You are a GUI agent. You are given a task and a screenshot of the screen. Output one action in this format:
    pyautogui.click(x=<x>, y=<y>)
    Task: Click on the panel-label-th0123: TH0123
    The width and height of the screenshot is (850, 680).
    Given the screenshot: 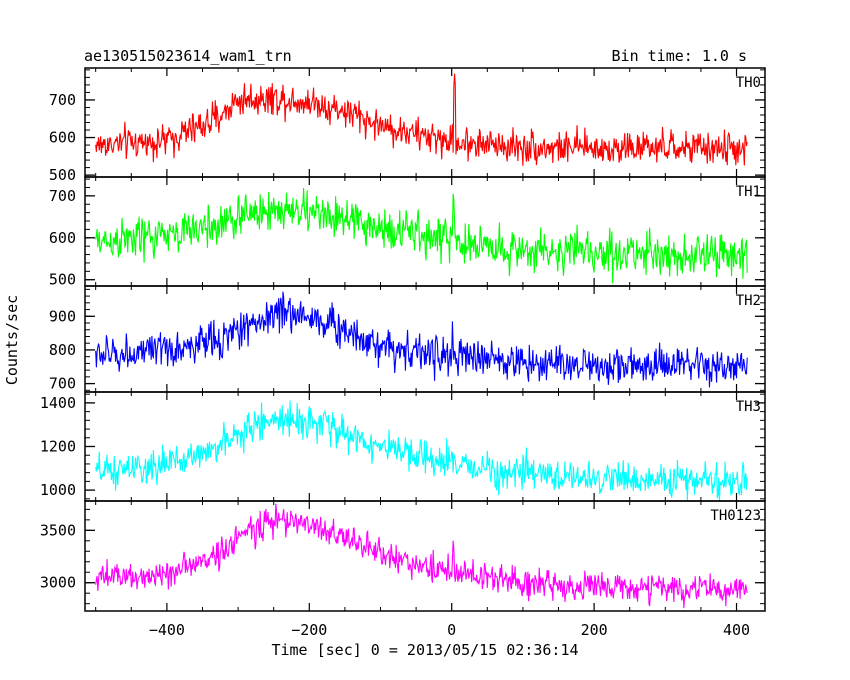 What is the action you would take?
    pyautogui.click(x=735, y=516)
    